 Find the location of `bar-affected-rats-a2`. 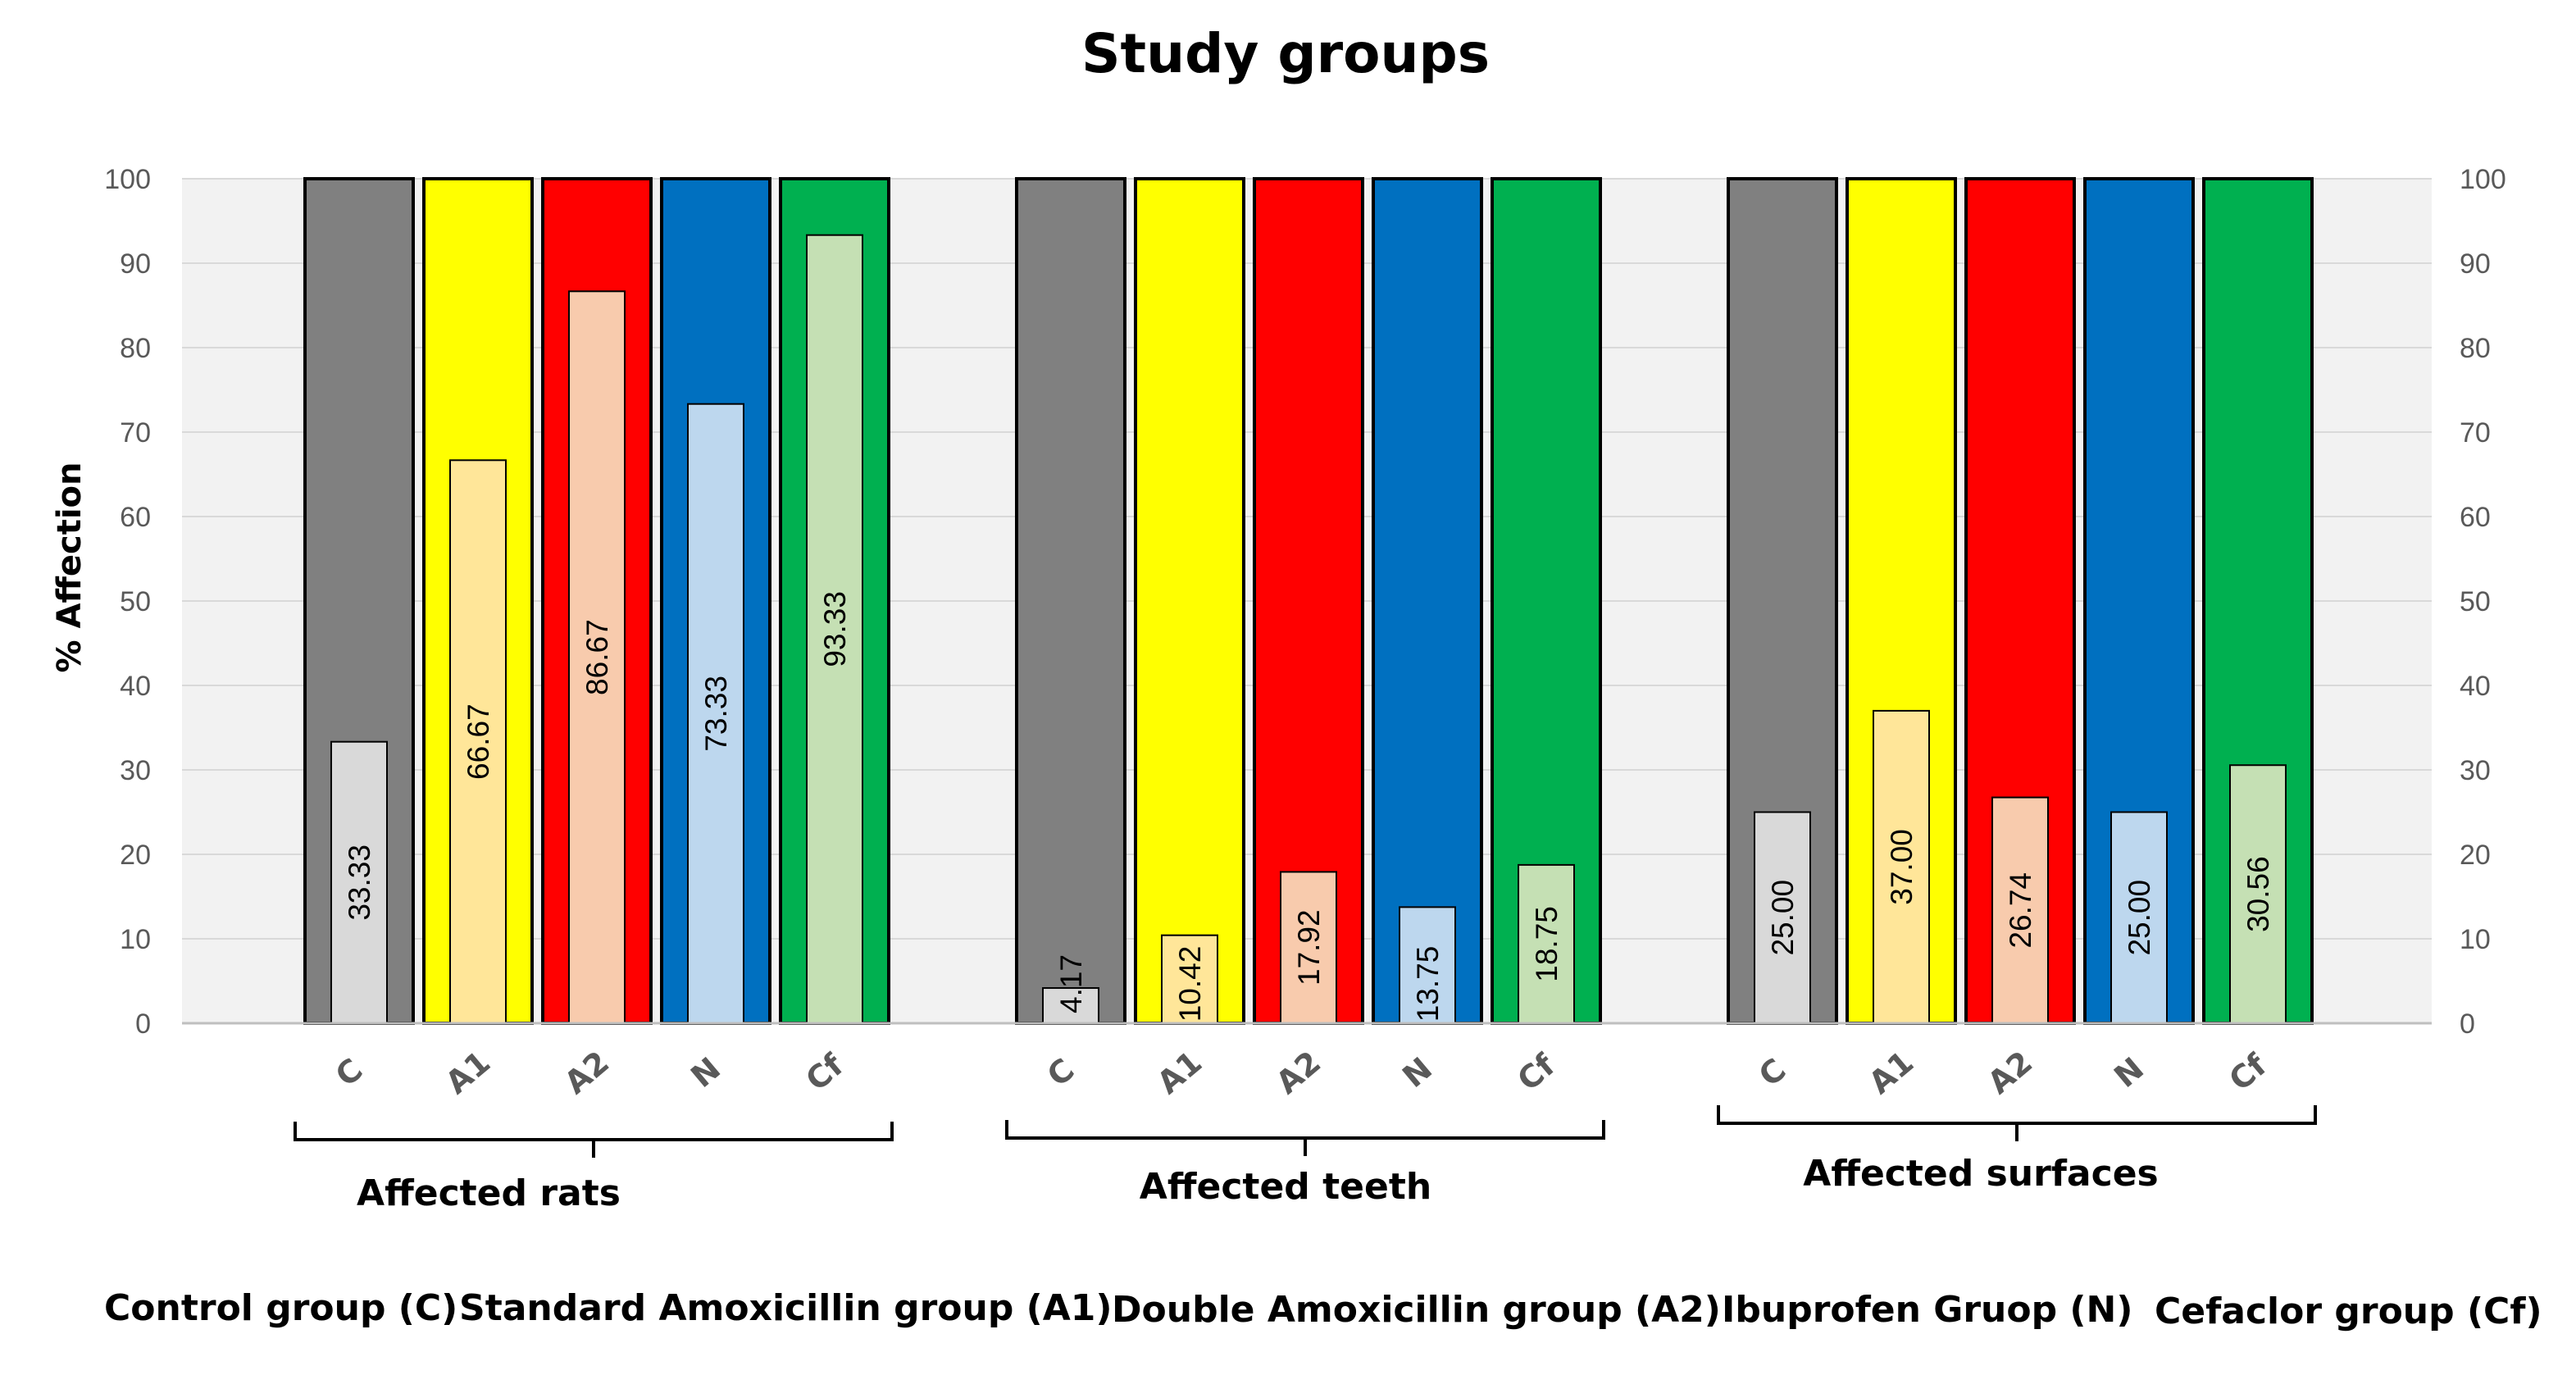

bar-affected-rats-a2 is located at coordinates (597, 657).